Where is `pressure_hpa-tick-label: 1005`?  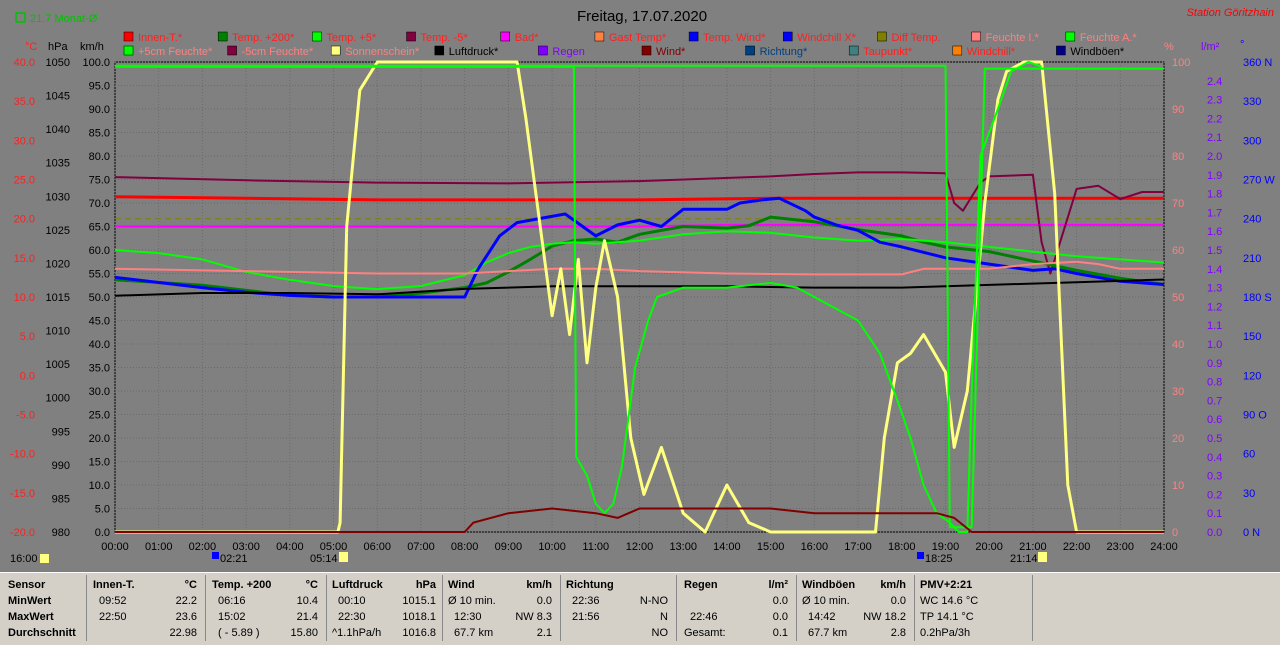 pressure_hpa-tick-label: 1005 is located at coordinates (58, 365).